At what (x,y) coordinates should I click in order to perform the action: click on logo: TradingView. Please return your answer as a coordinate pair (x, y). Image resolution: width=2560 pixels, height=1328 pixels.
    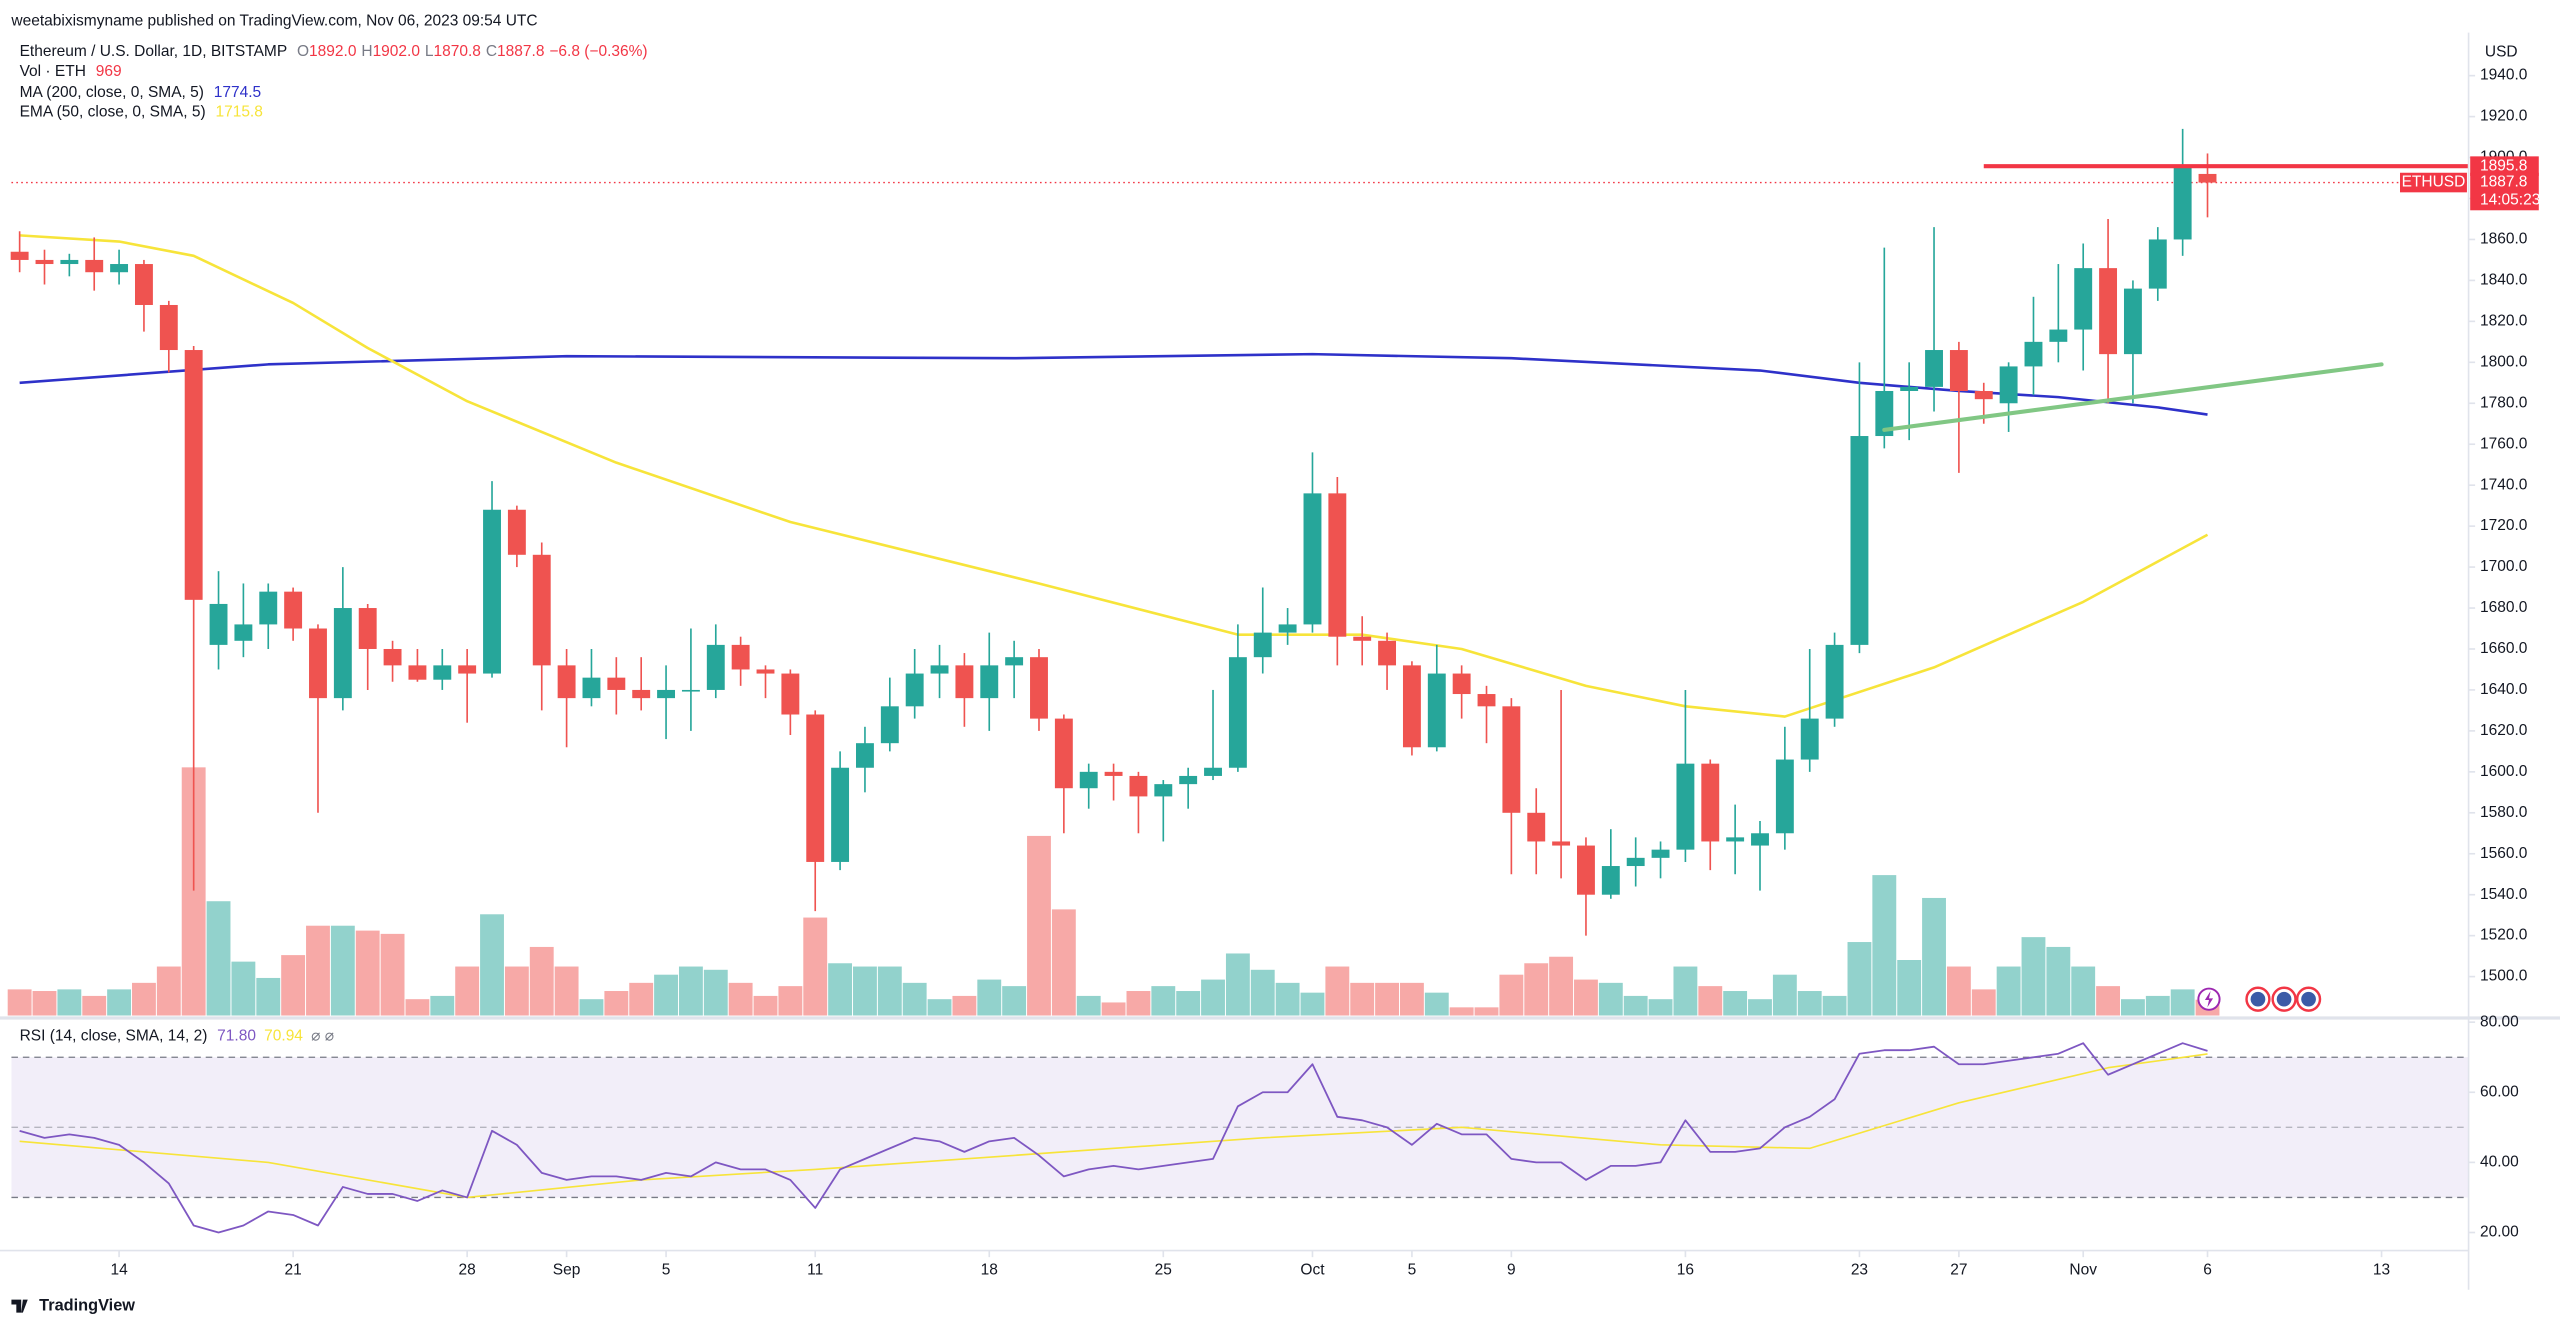
    Looking at the image, I should click on (73, 1305).